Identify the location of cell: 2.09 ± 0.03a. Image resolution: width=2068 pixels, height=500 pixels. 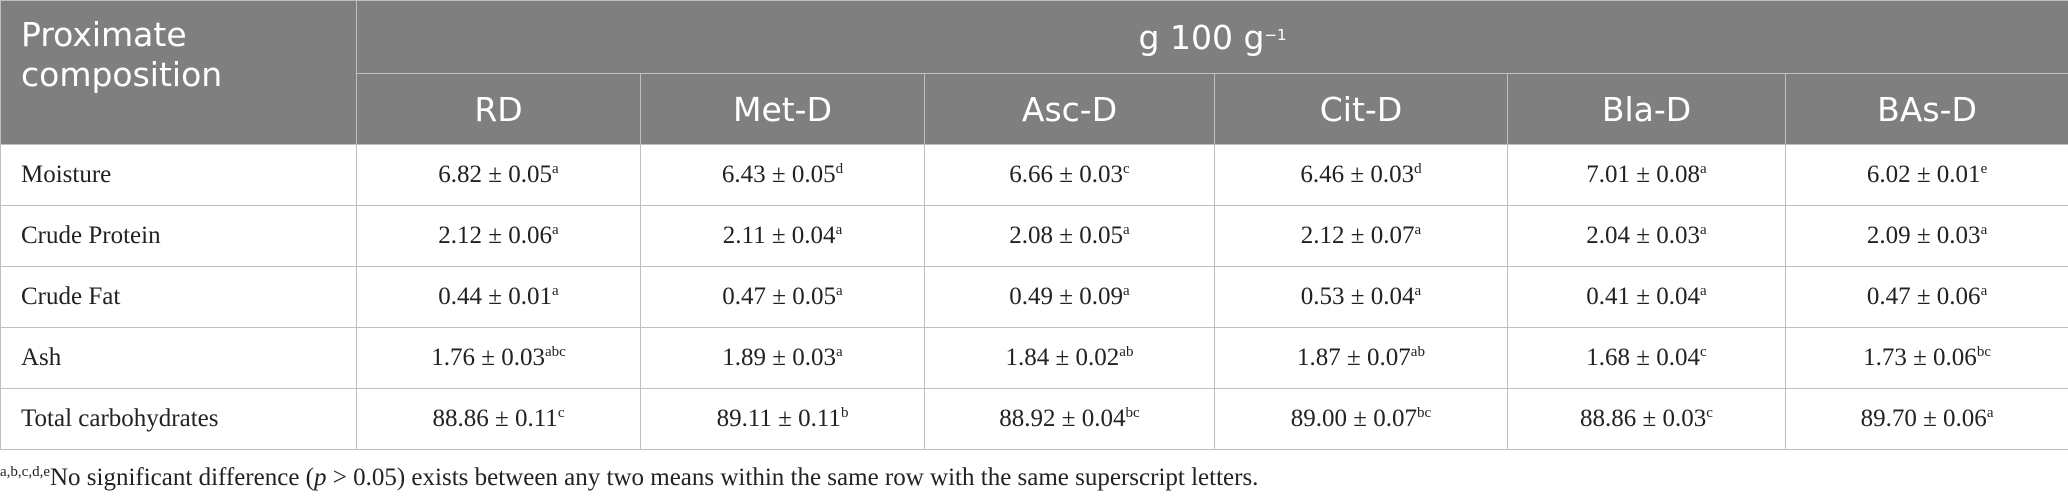
(1926, 236).